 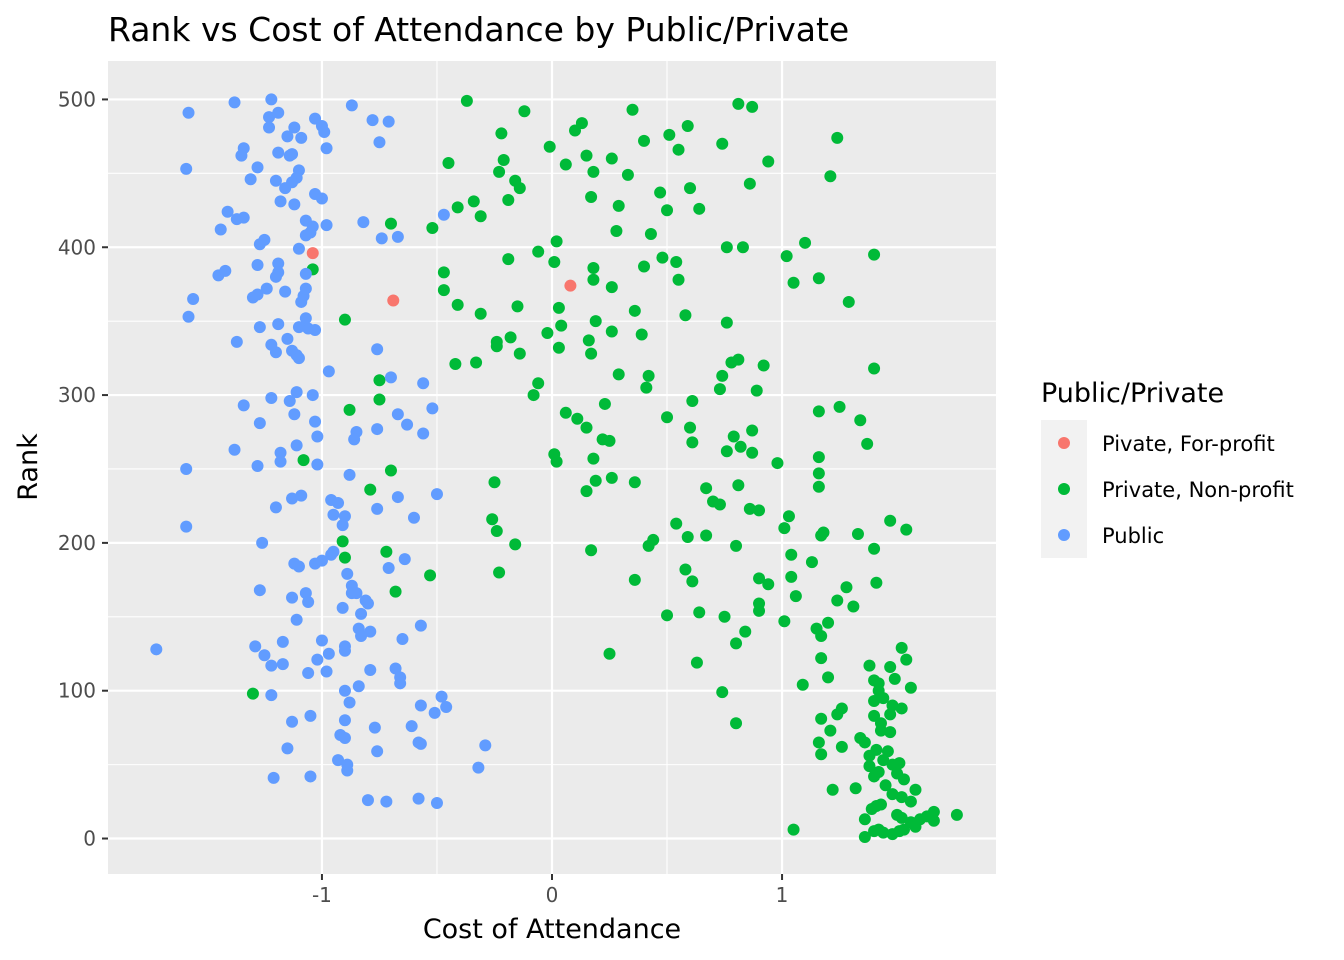 I want to click on y-axis: 0 100 200 300 400 500, so click(x=83, y=469).